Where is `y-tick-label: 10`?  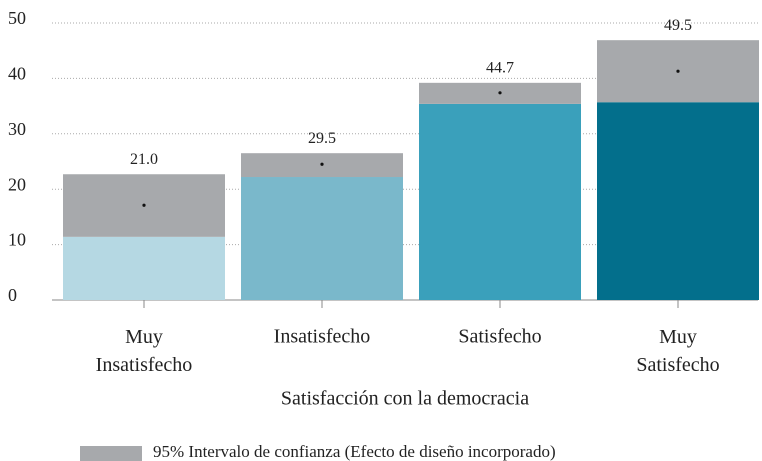
y-tick-label: 10 is located at coordinates (17, 240).